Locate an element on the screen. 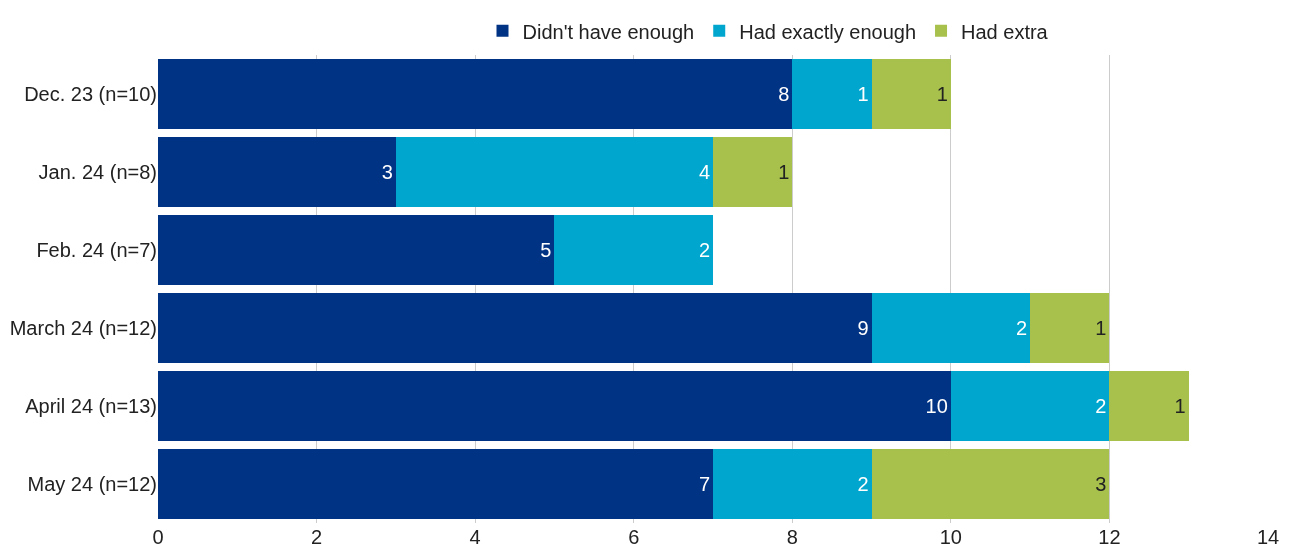 The image size is (1289, 558). data-label: 10 is located at coordinates (936, 406).